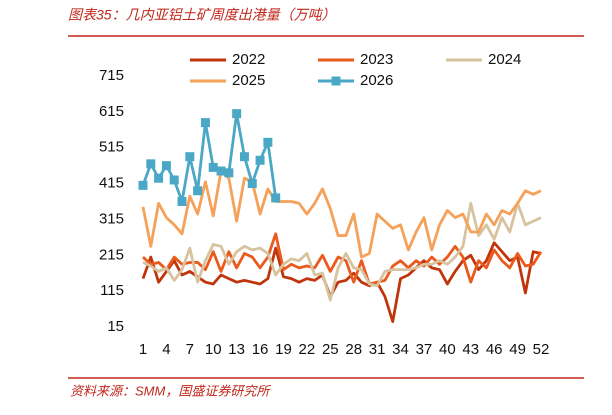 This screenshot has height=415, width=612. What do you see at coordinates (170, 390) in the screenshot?
I see `source: 资料来源：SMM，国盛证券研究所` at bounding box center [170, 390].